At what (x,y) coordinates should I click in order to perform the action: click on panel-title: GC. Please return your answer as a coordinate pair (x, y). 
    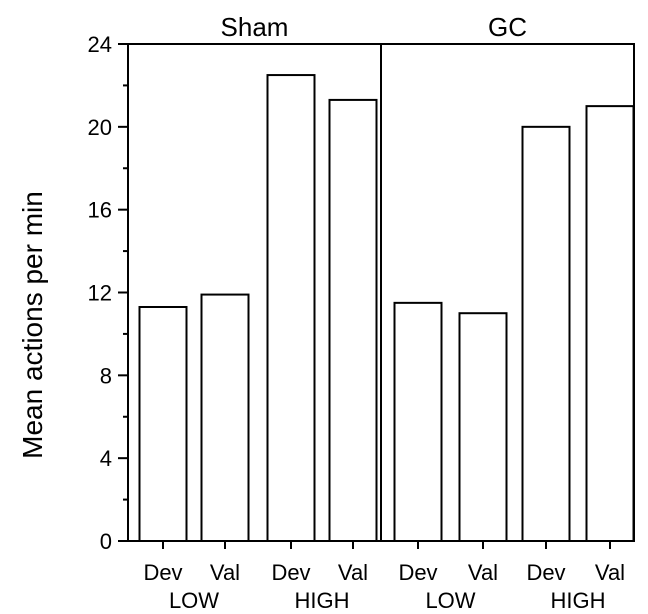
    Looking at the image, I should click on (507, 27).